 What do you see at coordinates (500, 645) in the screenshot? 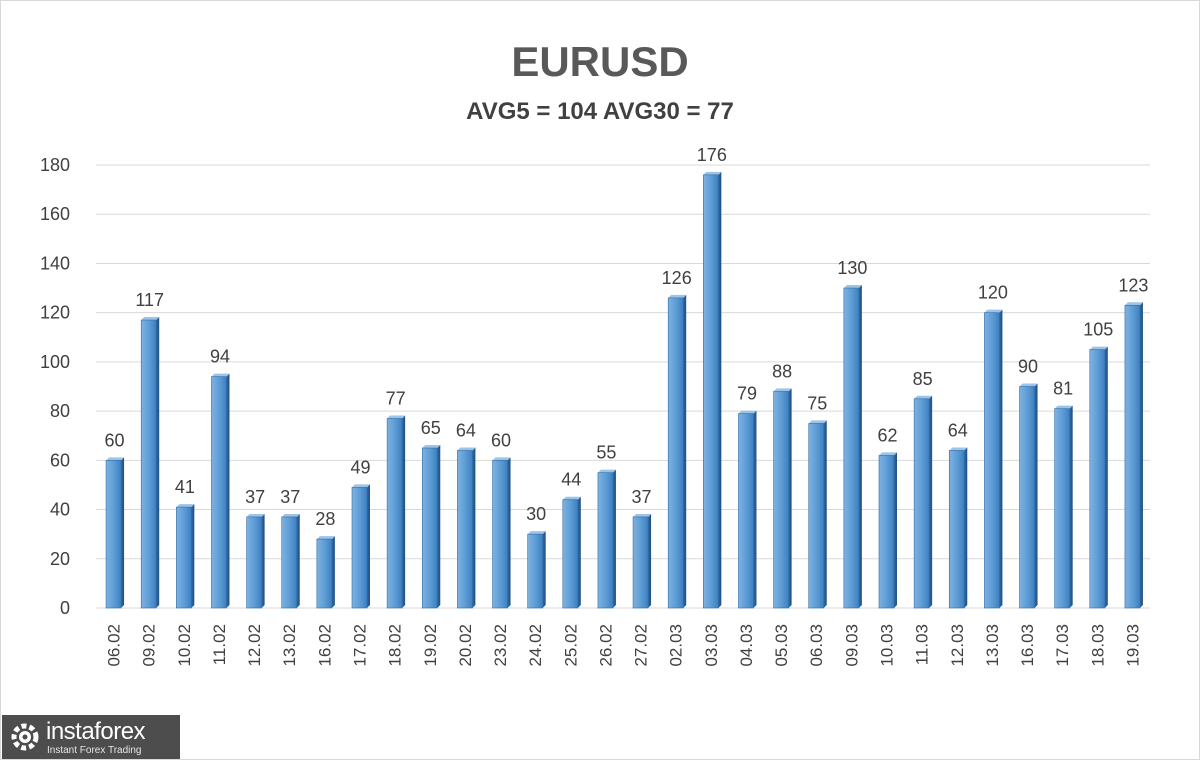
I see `x-tick-label: 23.02` at bounding box center [500, 645].